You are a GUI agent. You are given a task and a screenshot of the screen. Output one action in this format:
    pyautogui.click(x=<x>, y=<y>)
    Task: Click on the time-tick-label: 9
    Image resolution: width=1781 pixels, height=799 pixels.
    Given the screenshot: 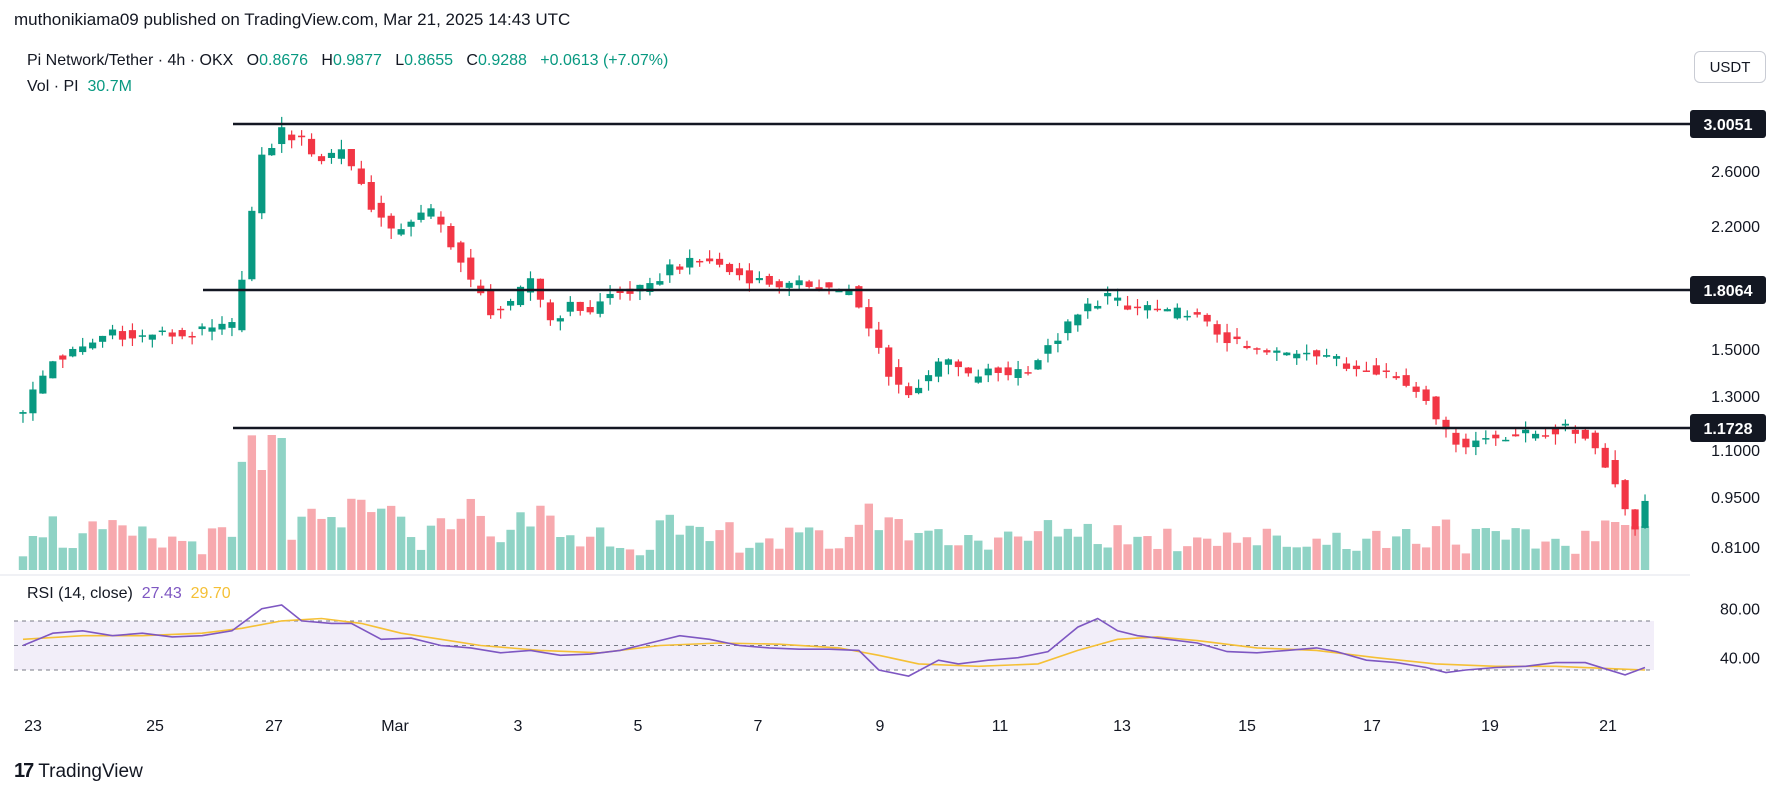 What is the action you would take?
    pyautogui.click(x=880, y=726)
    